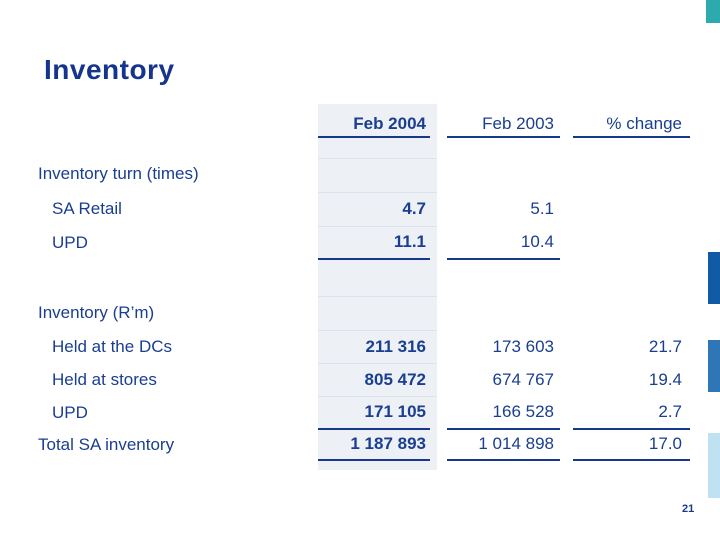  Describe the element at coordinates (503, 242) in the screenshot. I see `cell-feb2003: 10.4` at that location.